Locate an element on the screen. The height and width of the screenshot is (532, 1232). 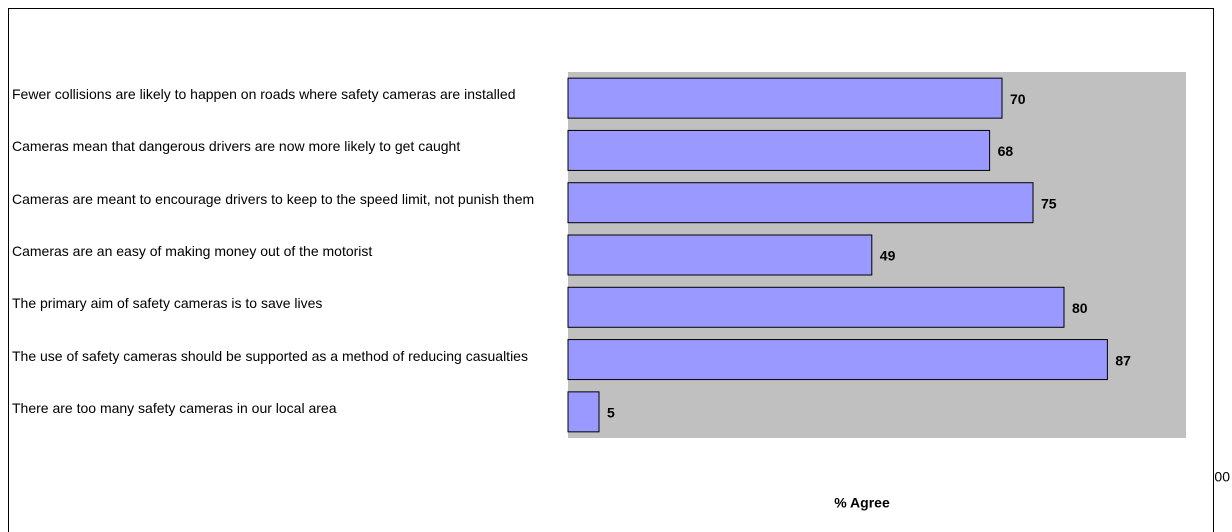
value-label: 5 is located at coordinates (611, 413).